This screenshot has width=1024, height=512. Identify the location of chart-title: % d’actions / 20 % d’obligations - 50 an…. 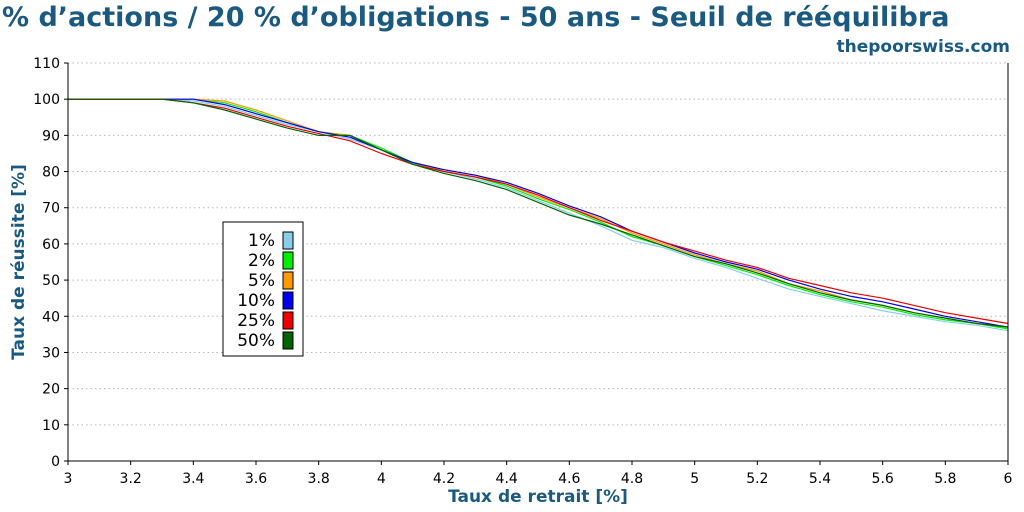
(475, 17).